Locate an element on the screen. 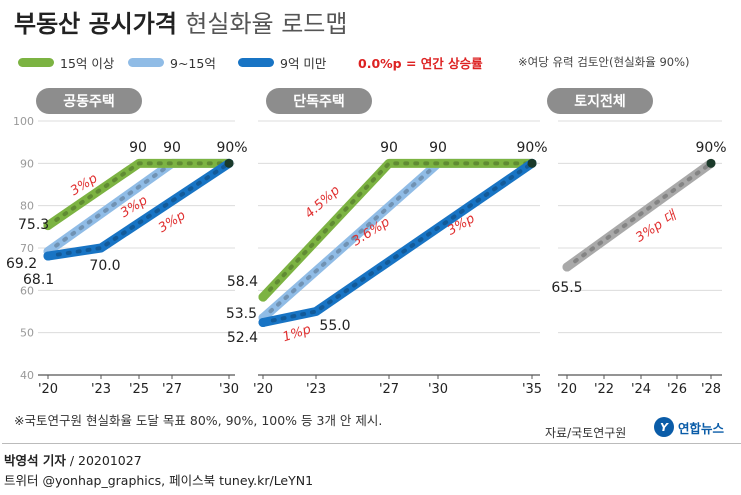 The height and width of the screenshot is (495, 741). rate-note: 0.0%p = 연간 상승률 is located at coordinates (420, 63).